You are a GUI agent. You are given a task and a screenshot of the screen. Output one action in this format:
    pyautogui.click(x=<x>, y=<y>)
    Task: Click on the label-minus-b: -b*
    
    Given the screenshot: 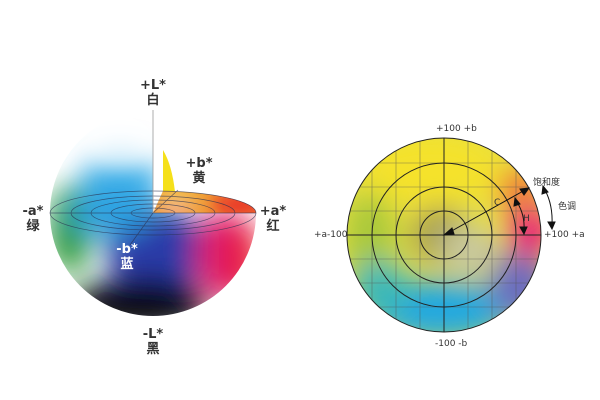 What is the action you would take?
    pyautogui.click(x=127, y=249)
    